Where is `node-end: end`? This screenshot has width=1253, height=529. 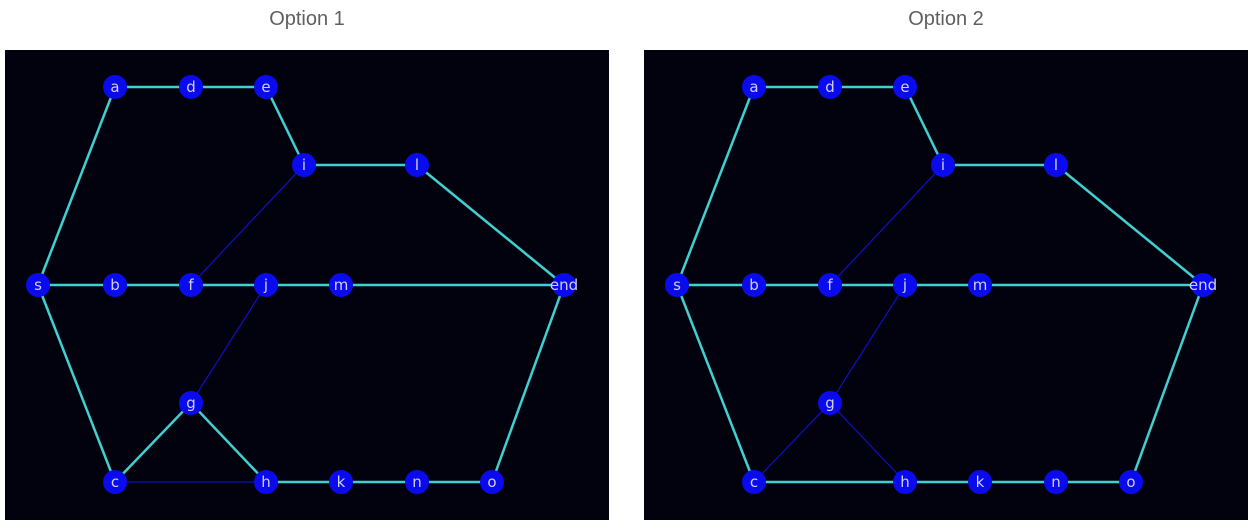
node-end: end is located at coordinates (564, 285).